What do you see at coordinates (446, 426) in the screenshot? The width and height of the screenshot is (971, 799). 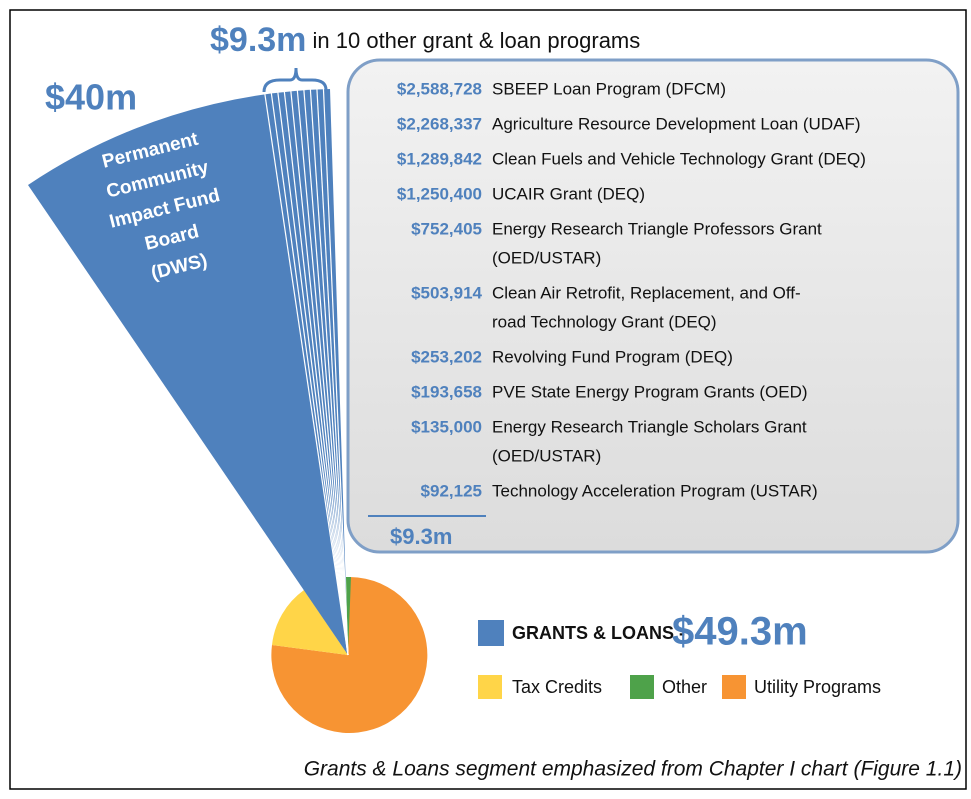 I see `program-amount: $135,000` at bounding box center [446, 426].